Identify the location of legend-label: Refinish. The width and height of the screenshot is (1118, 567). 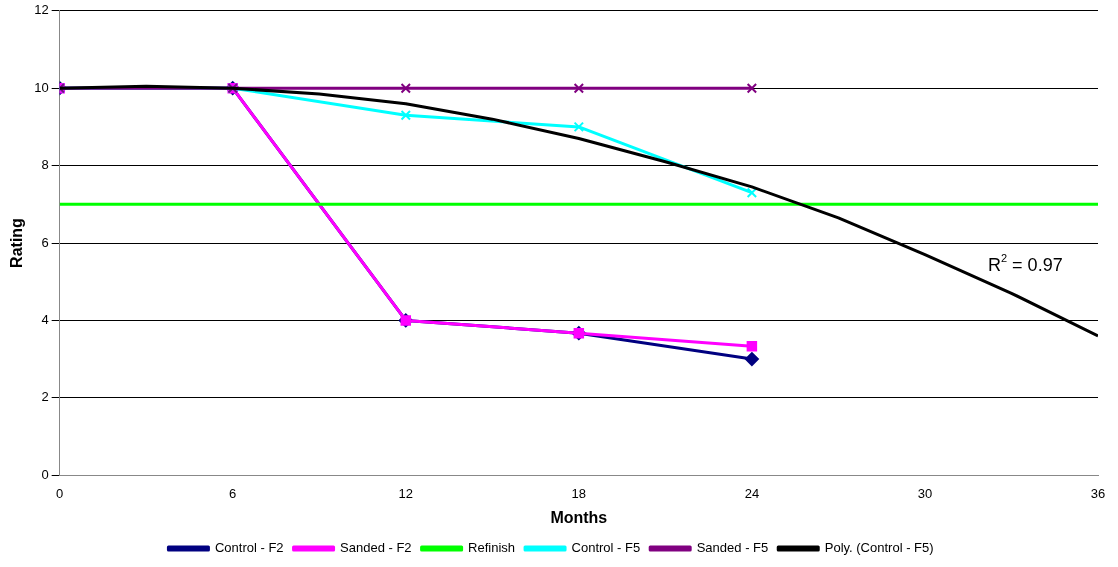
(492, 548).